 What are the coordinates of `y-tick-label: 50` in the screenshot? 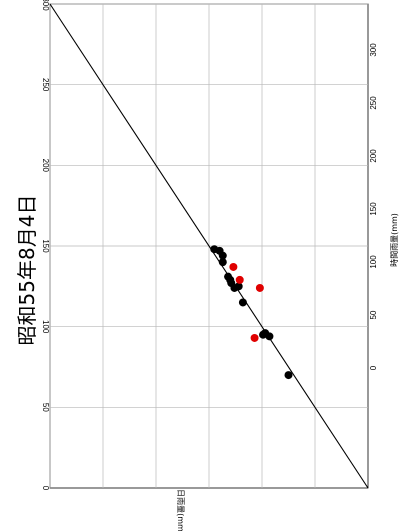 It's located at (373, 314).